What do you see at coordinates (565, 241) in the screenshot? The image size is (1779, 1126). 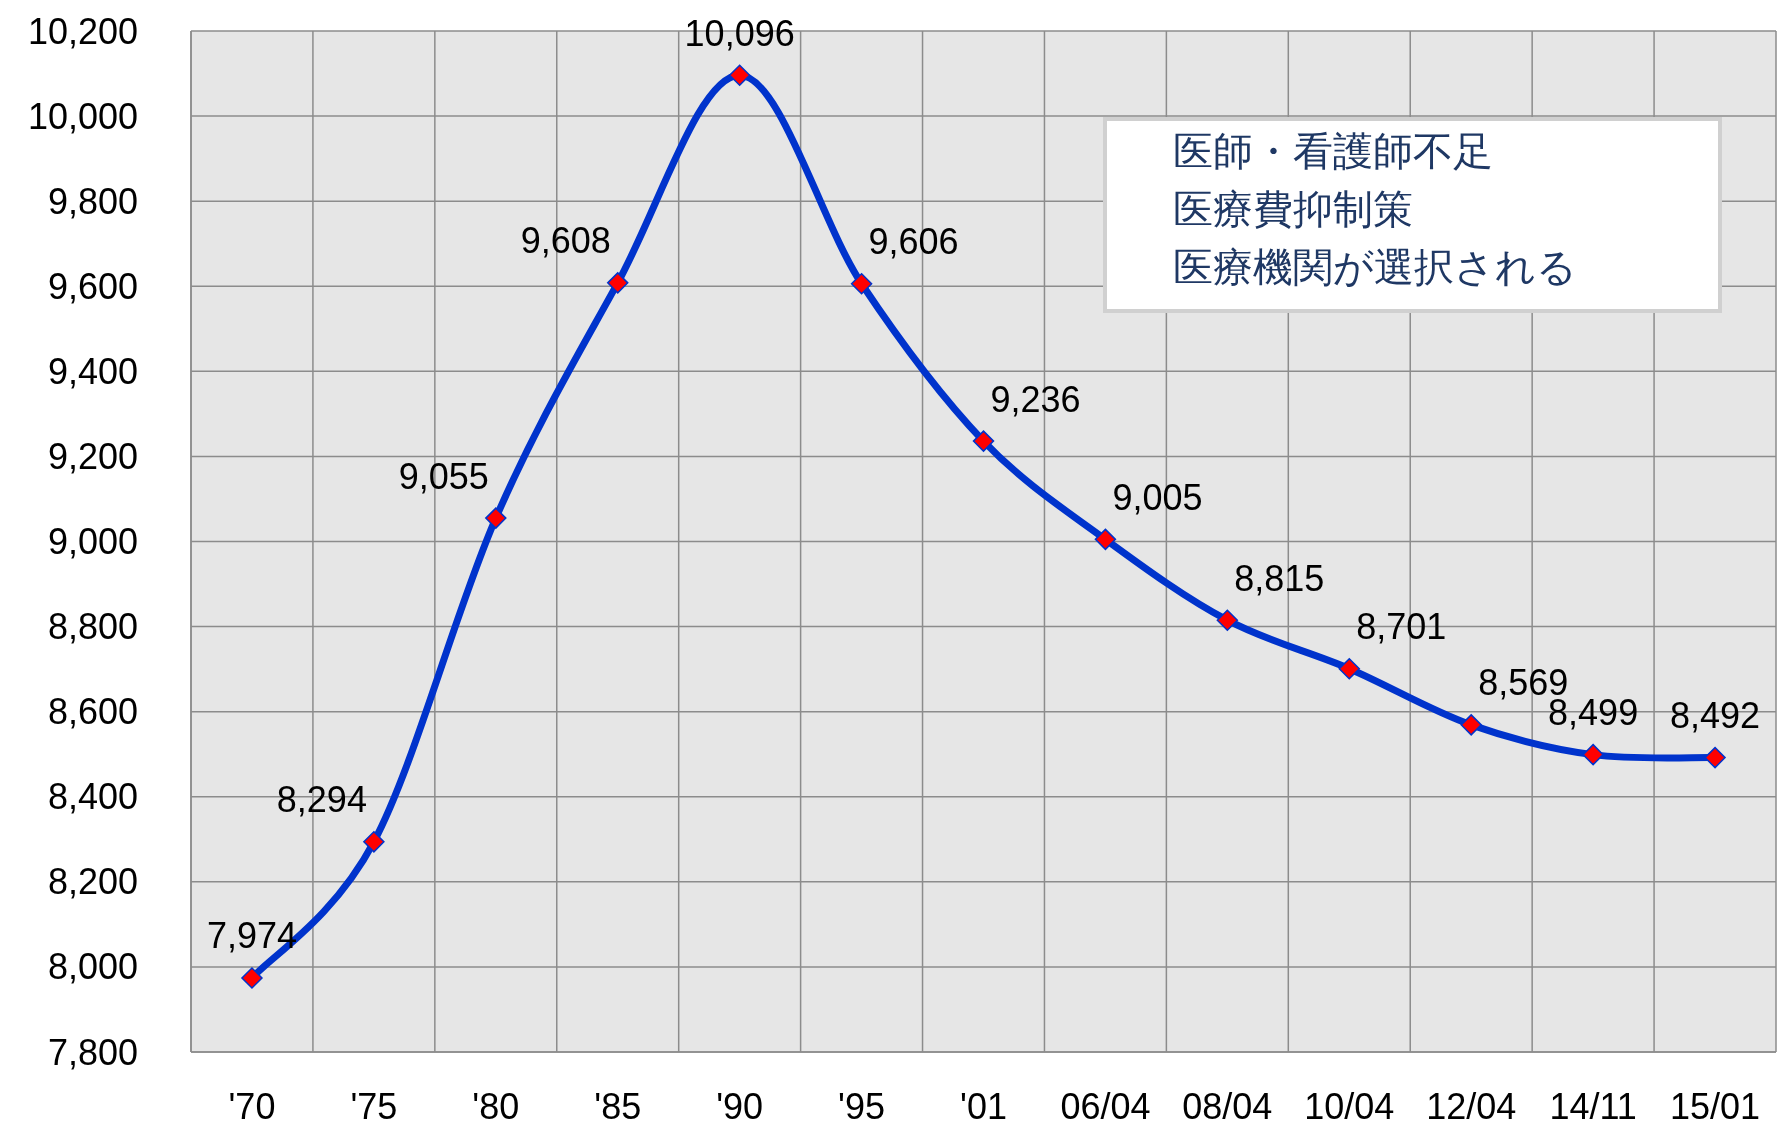 I see `data-label: 9,608` at bounding box center [565, 241].